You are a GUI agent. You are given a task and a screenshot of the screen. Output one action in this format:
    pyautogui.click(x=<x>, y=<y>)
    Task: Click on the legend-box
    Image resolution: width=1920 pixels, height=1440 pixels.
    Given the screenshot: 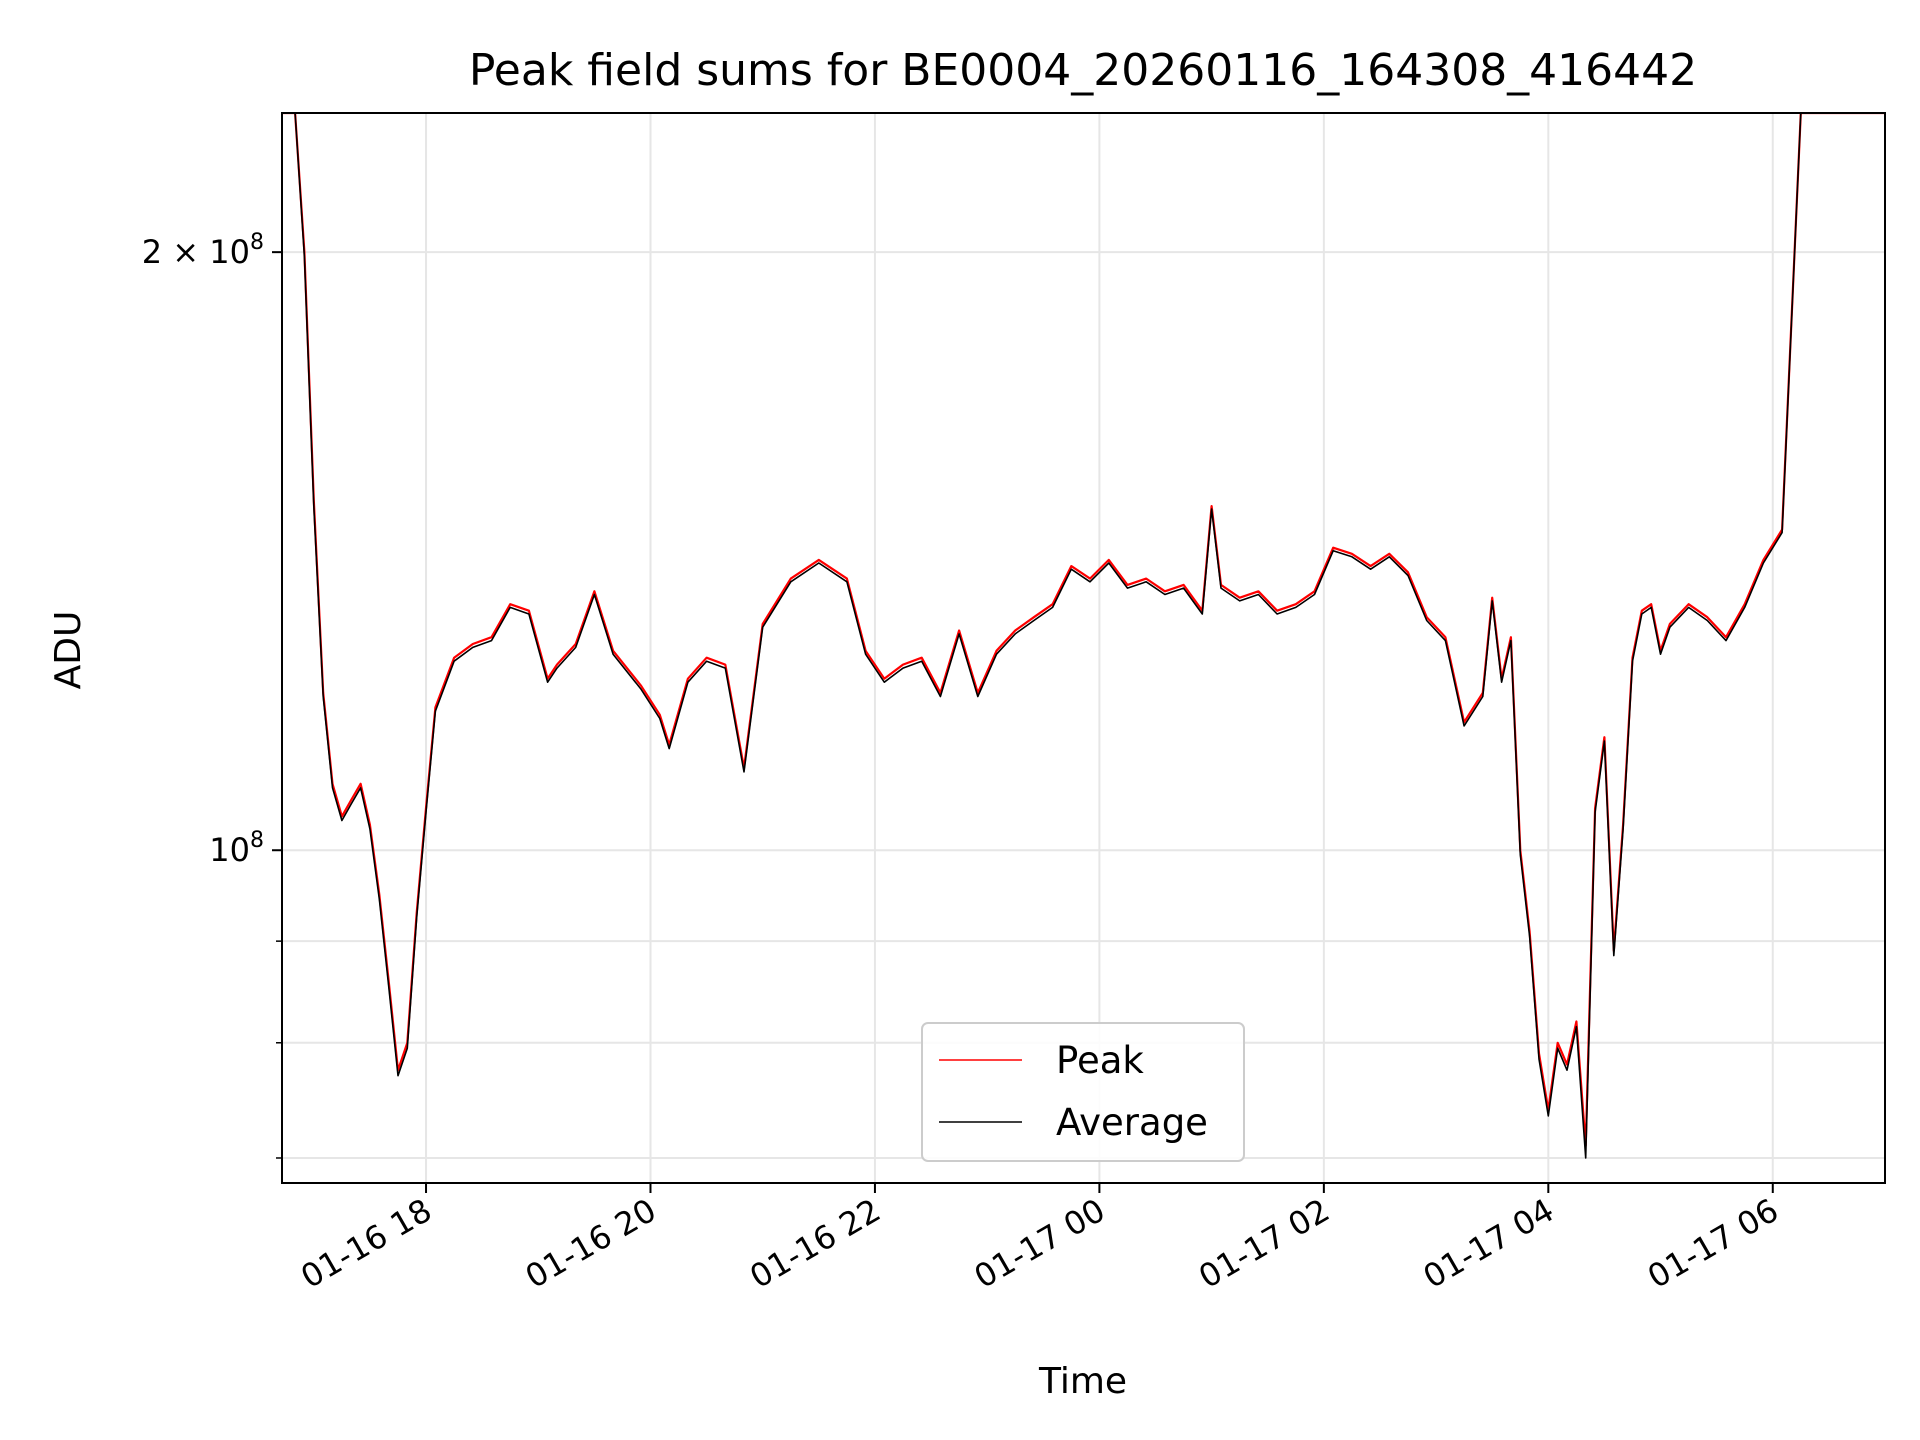 What is the action you would take?
    pyautogui.click(x=1083, y=1092)
    